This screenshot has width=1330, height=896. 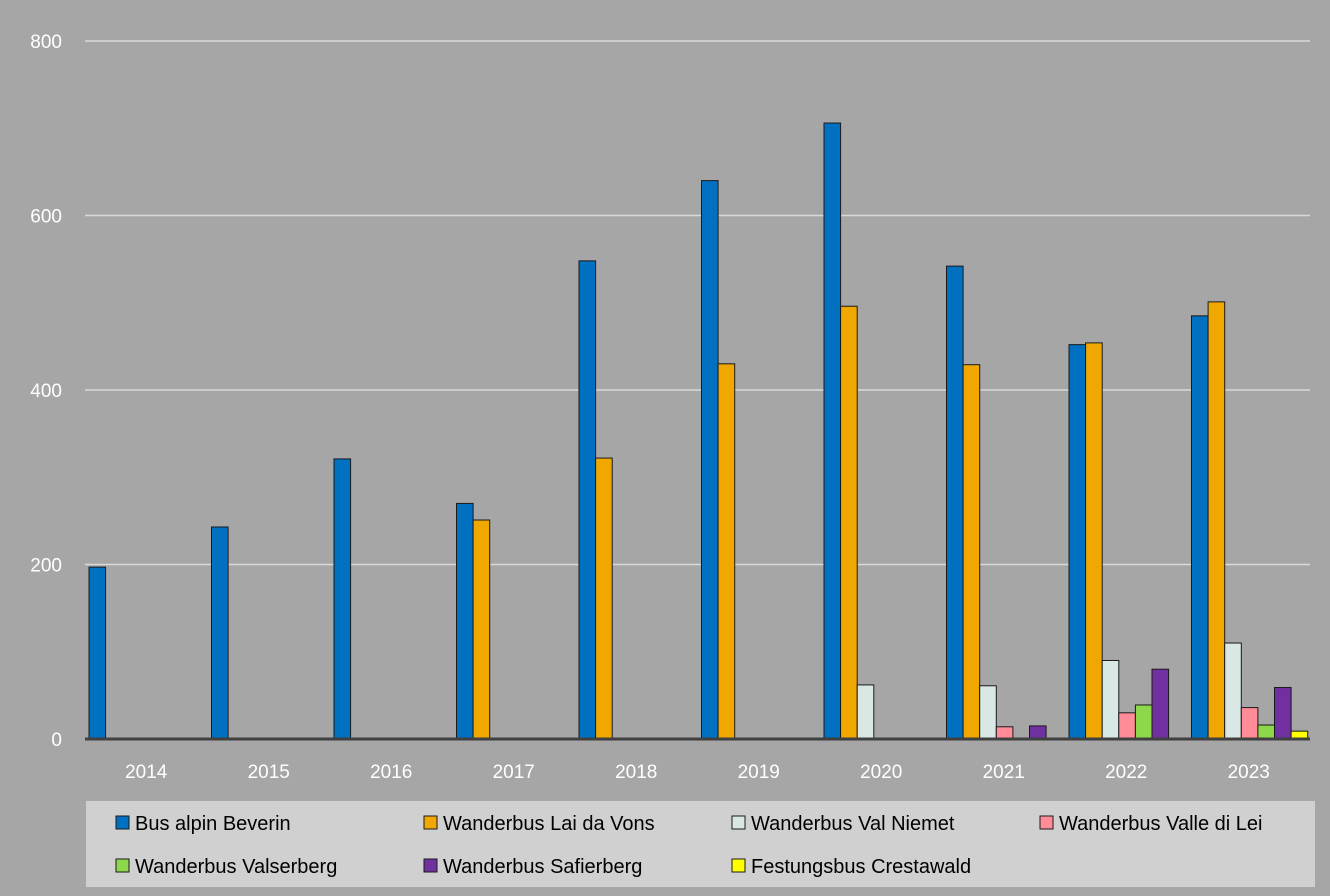 What do you see at coordinates (726, 551) in the screenshot?
I see `bar-2019-wanderbus-lai-da-vons` at bounding box center [726, 551].